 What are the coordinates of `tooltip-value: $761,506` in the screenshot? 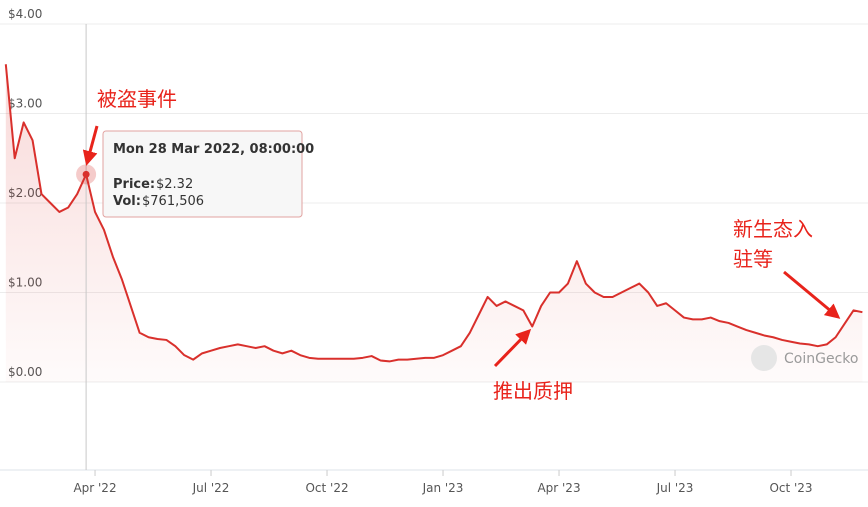 It's located at (173, 201).